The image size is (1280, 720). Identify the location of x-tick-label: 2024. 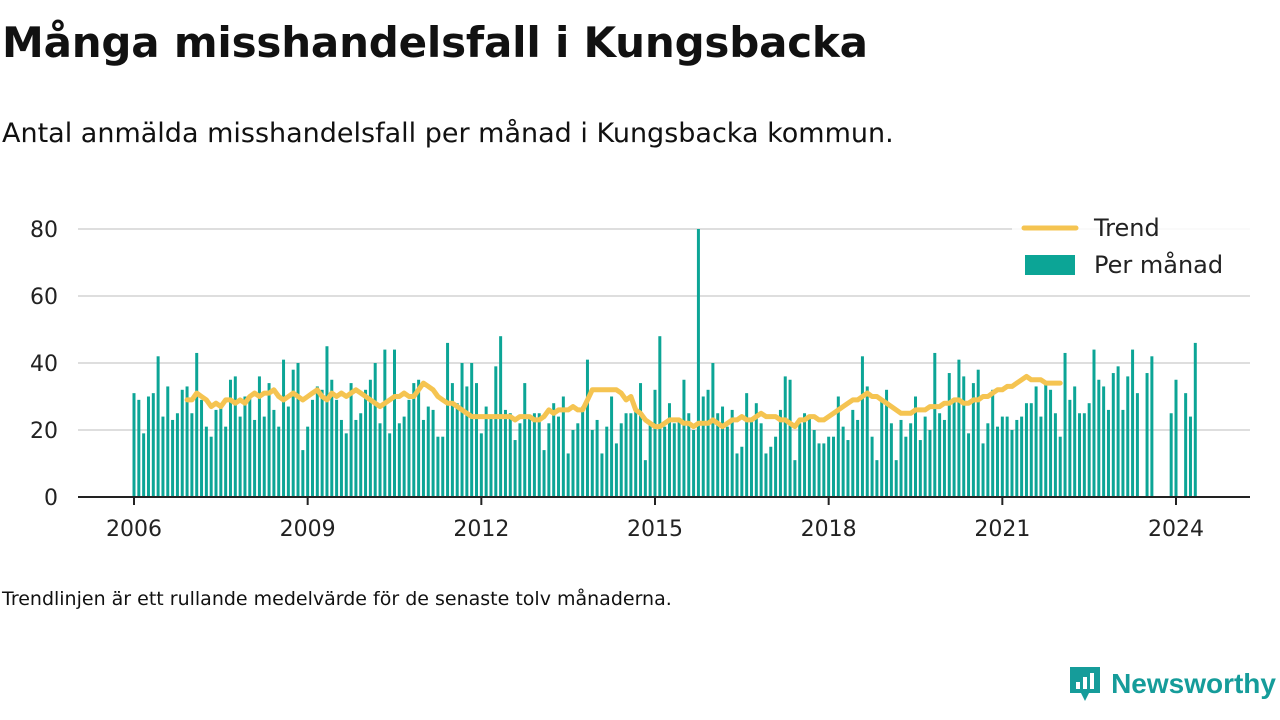
(1176, 529).